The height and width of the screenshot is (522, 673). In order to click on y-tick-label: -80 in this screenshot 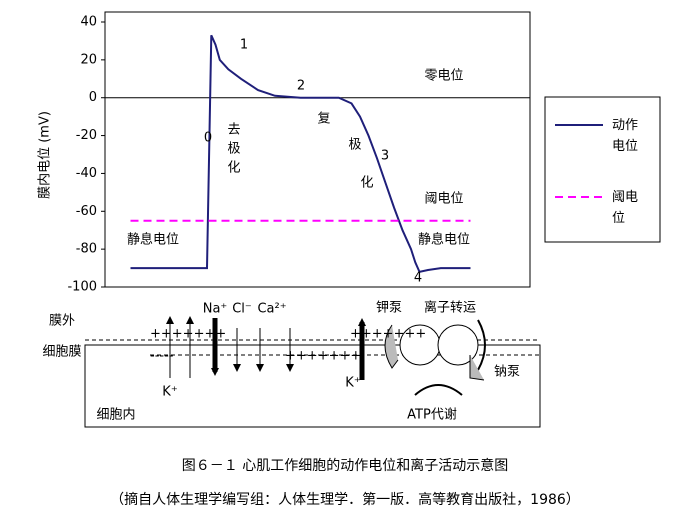, I will do `click(86, 249)`.